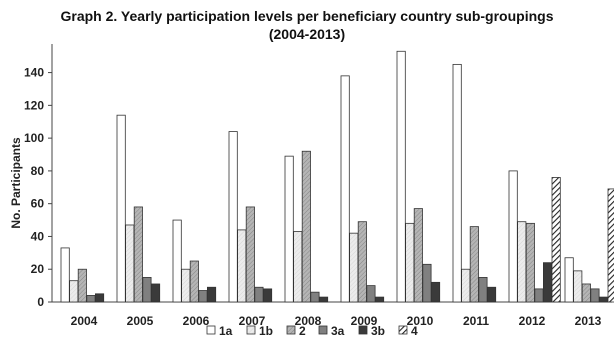  I want to click on bar-2004-1b, so click(74, 291).